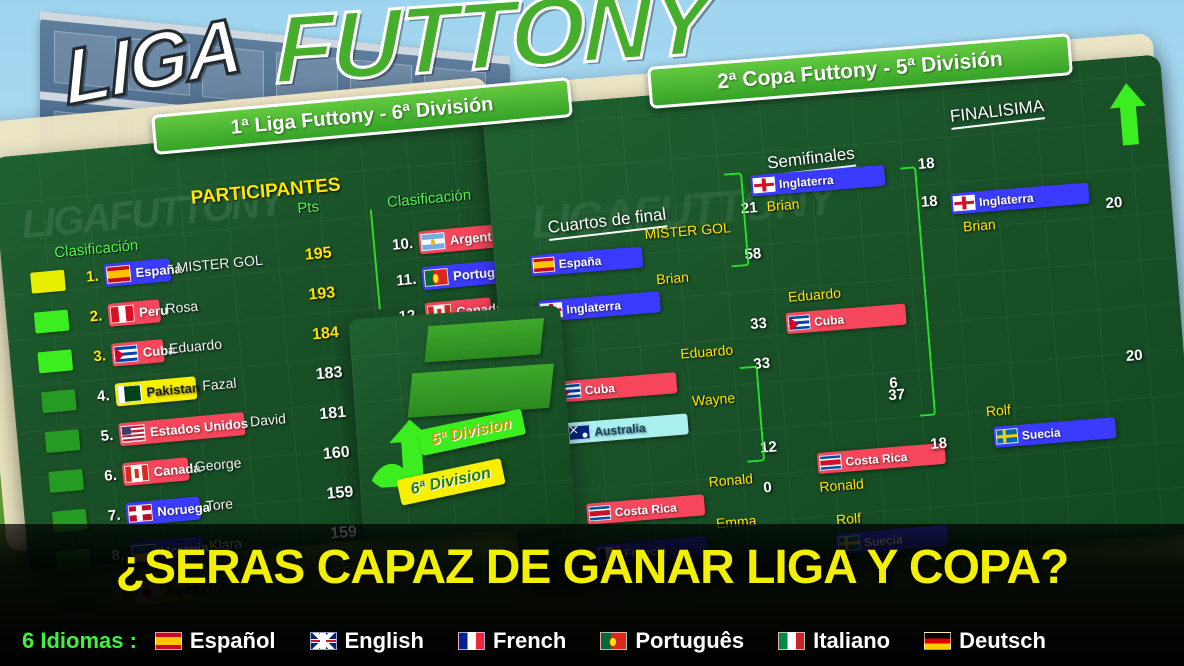 This screenshot has width=1184, height=666. Describe the element at coordinates (580, 262) in the screenshot. I see `country-name: España` at that location.